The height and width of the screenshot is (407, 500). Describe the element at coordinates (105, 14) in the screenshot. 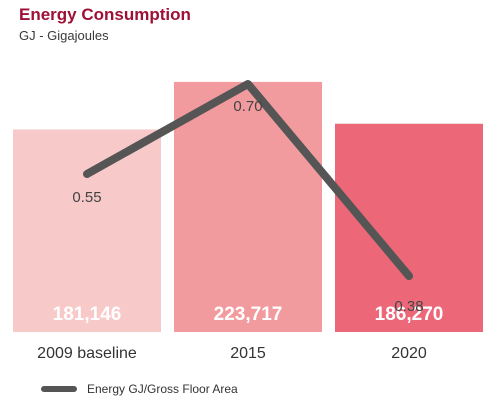

I see `chart-title: Energy Consumption` at that location.